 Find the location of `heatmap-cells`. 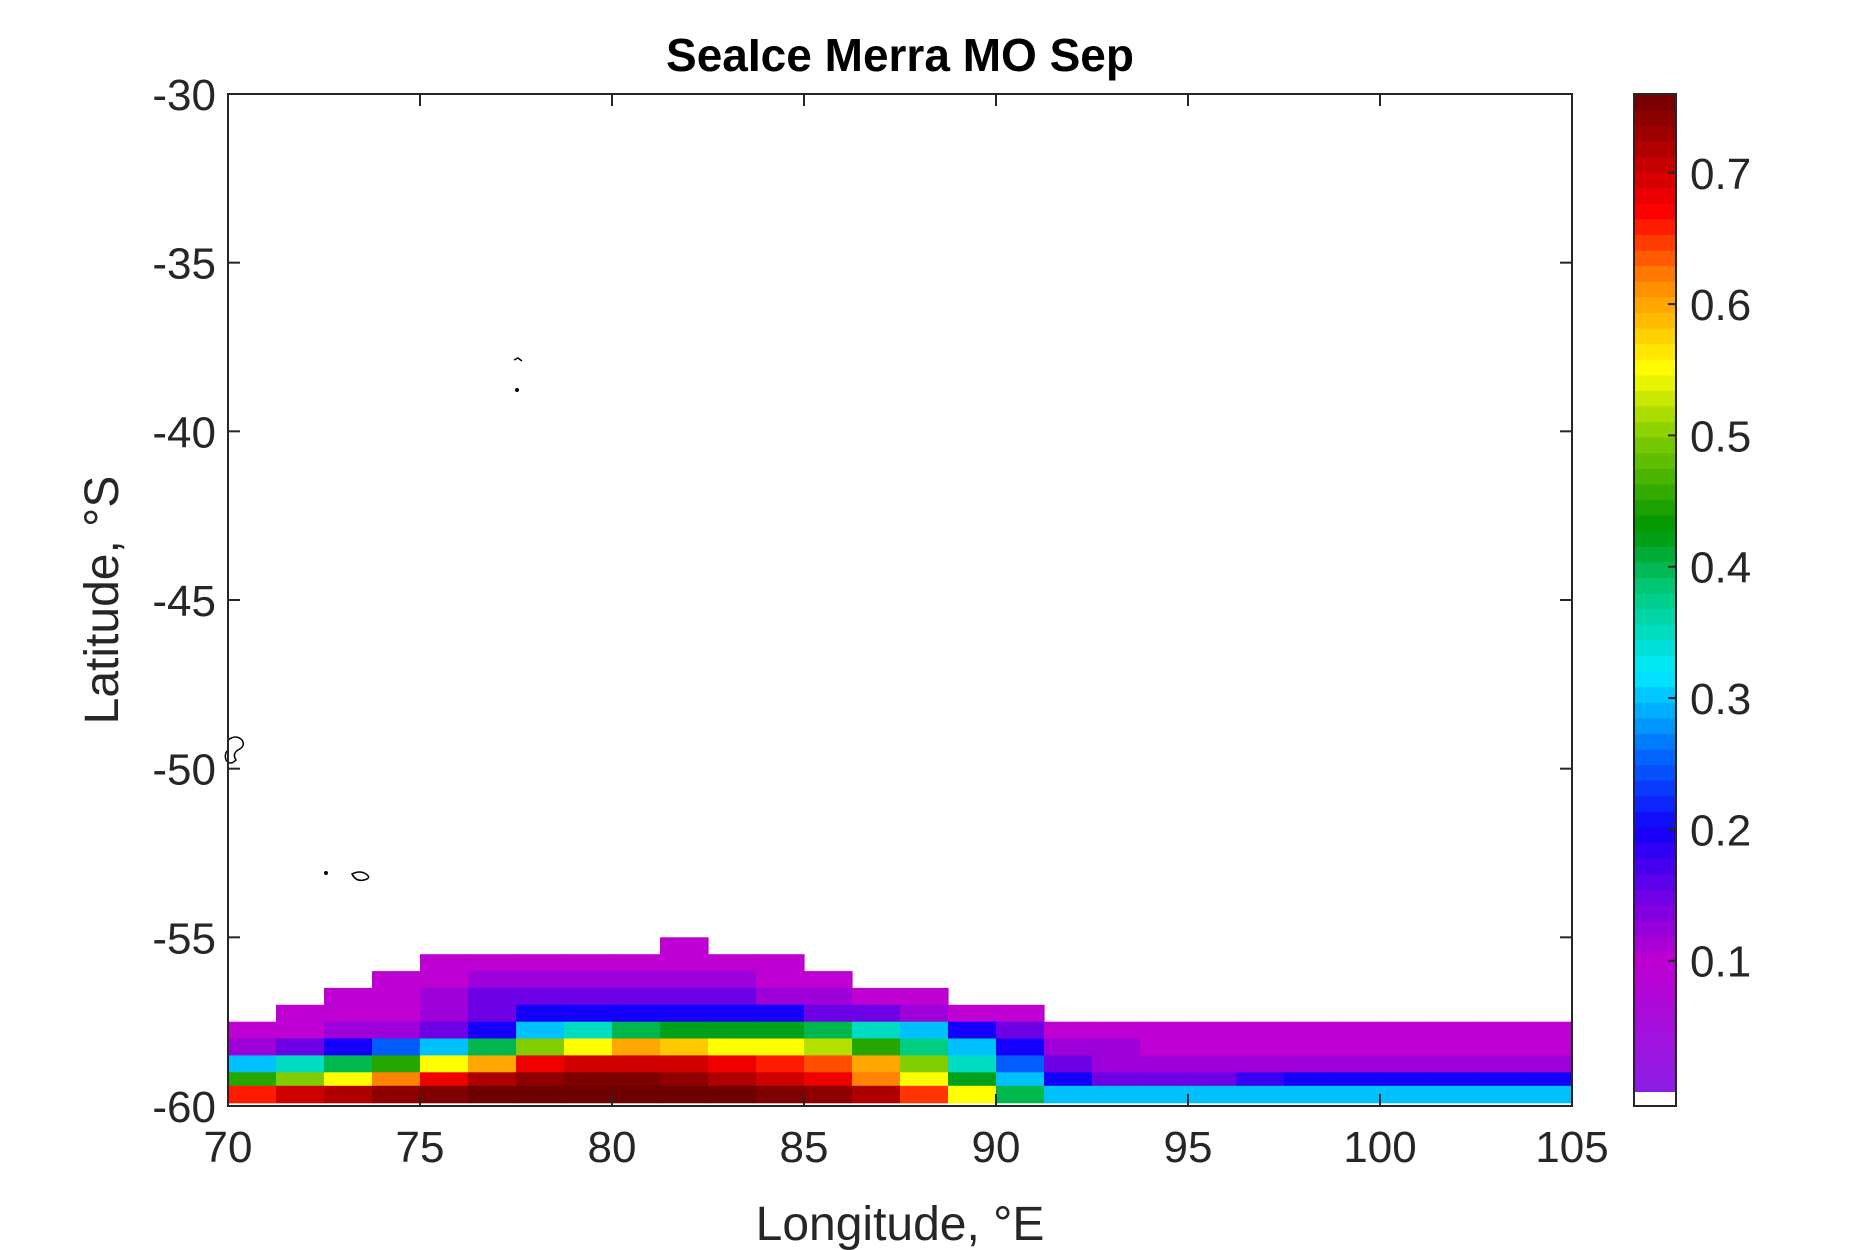

heatmap-cells is located at coordinates (900, 1020).